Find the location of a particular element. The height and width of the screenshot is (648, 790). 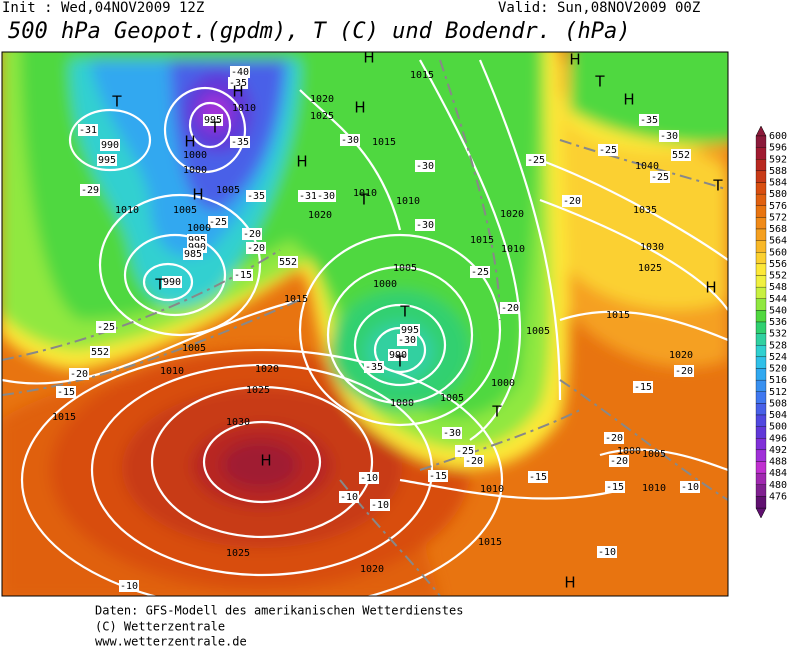

isobar-label: 1030 is located at coordinates (238, 422).